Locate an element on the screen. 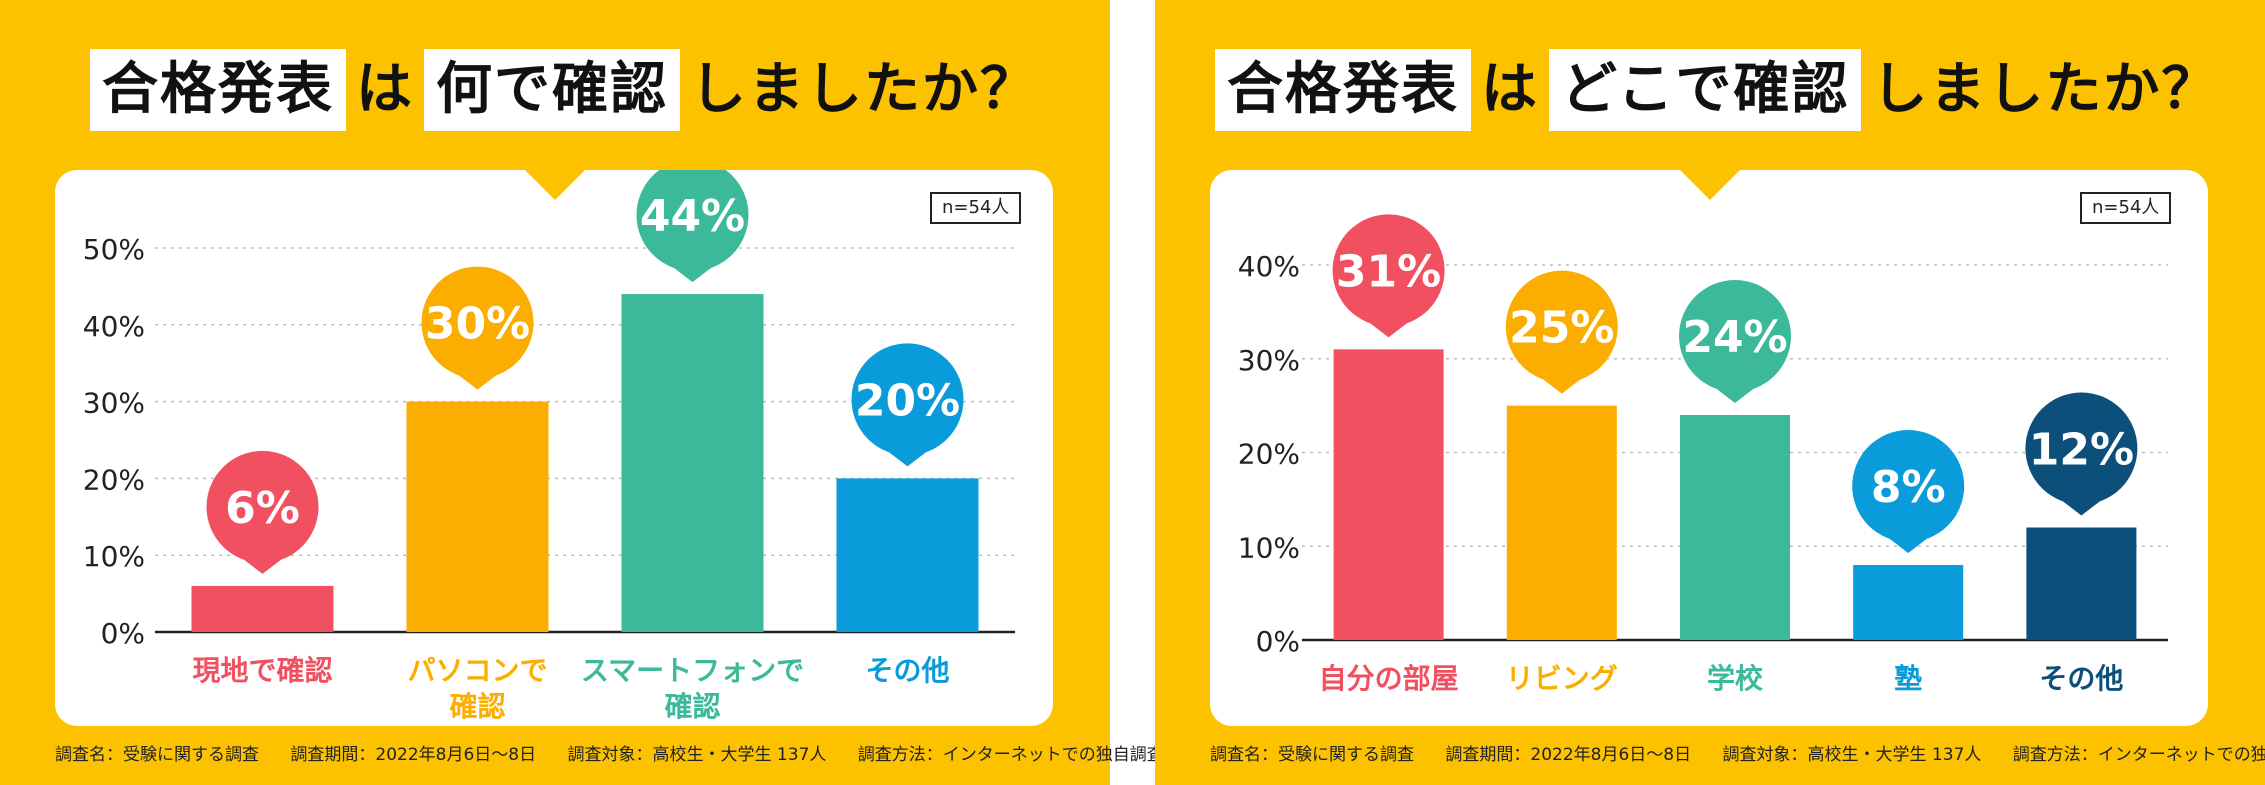 The height and width of the screenshot is (785, 2265). right-ytick-label: 10% is located at coordinates (1269, 547).